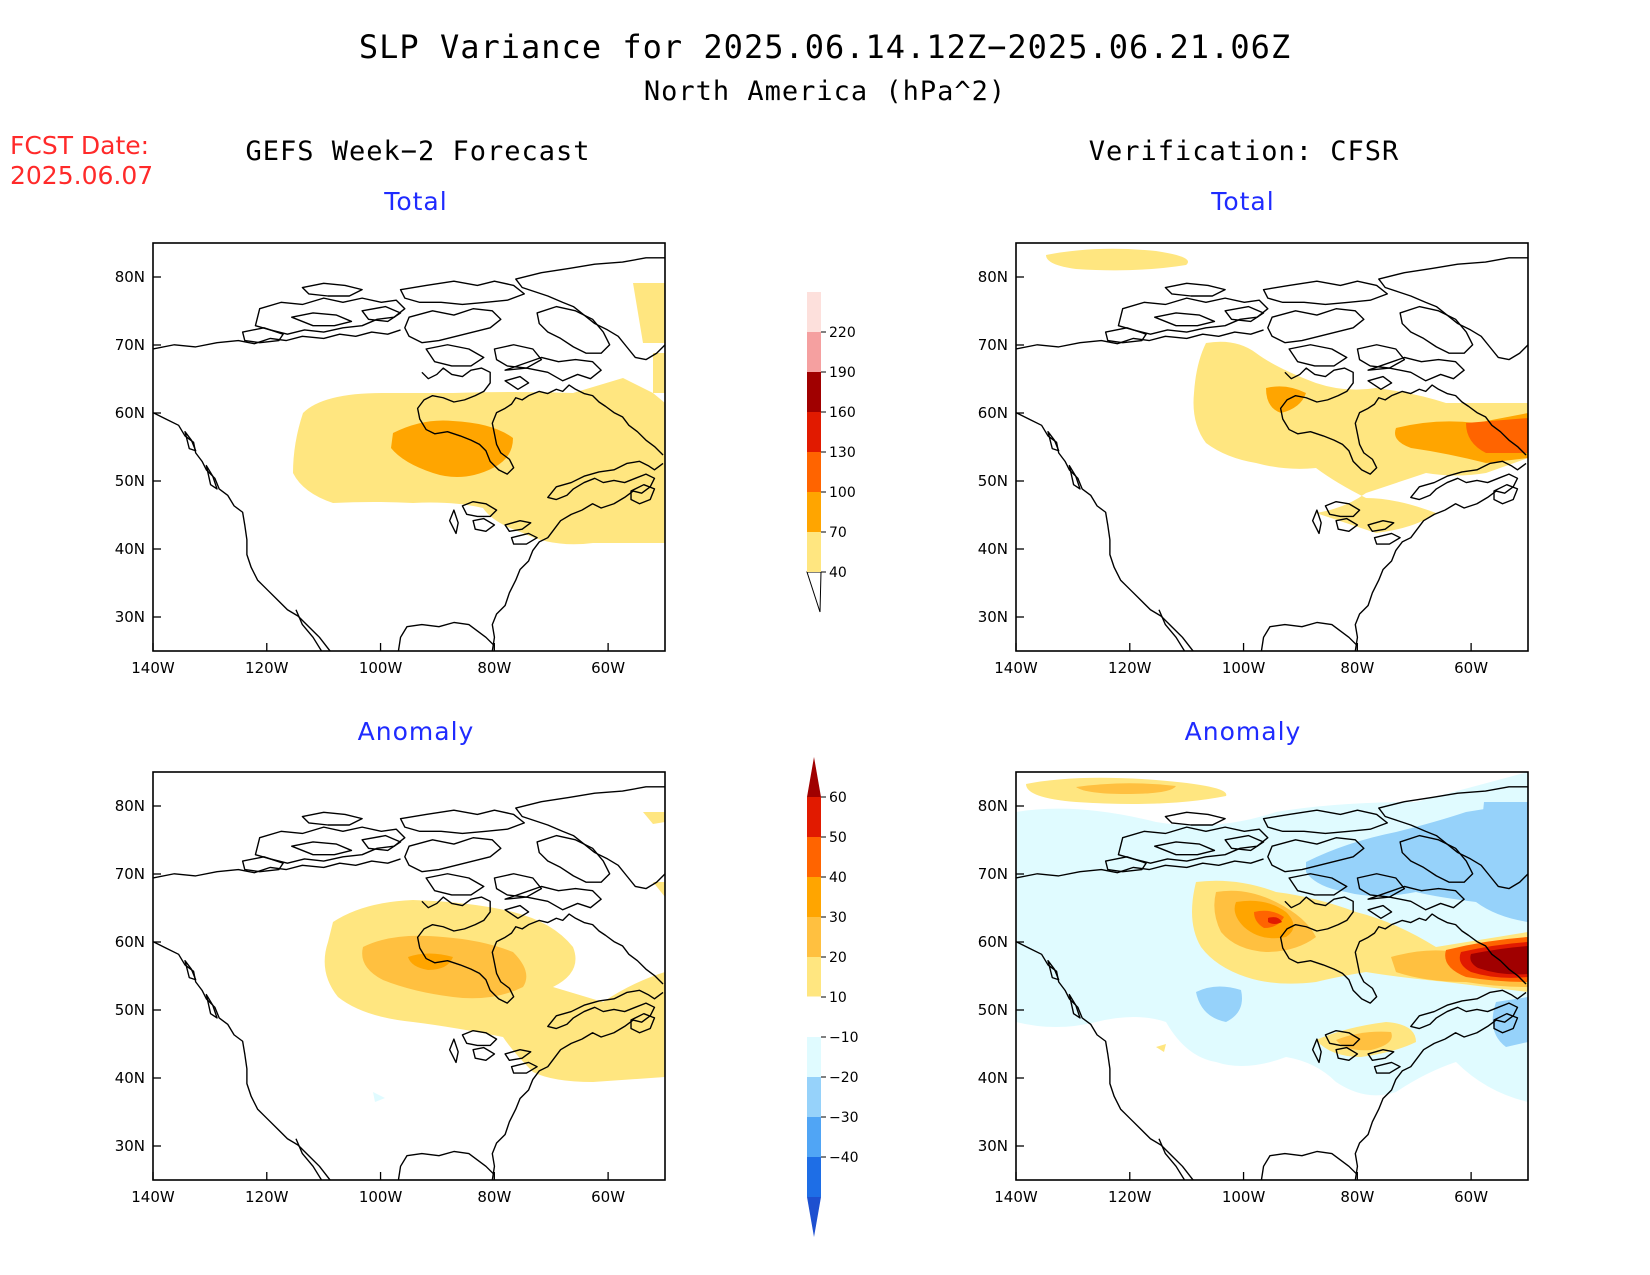 The height and width of the screenshot is (1275, 1650). I want to click on colorbar-level-label: −40, so click(844, 1158).